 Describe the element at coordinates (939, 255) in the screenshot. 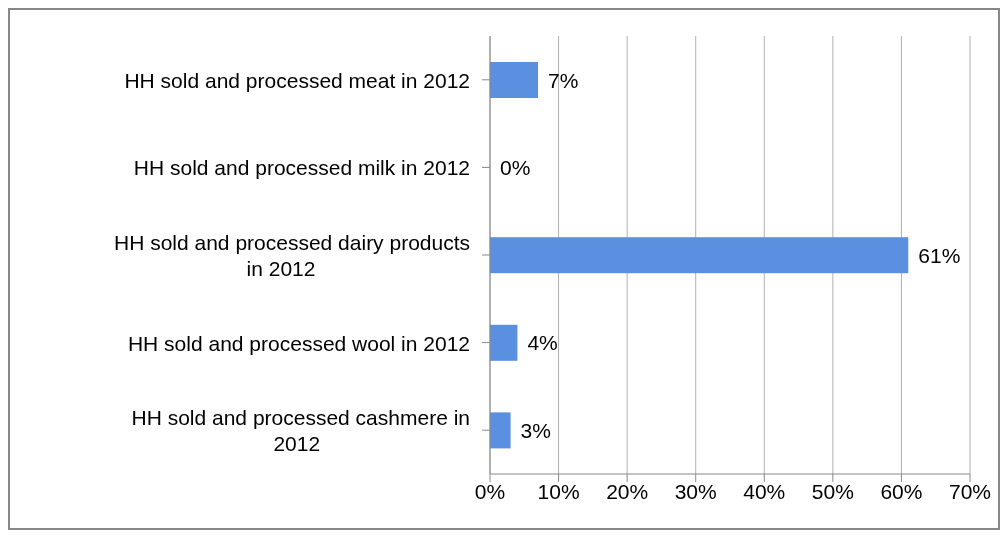

I see `data-label: 61%` at that location.